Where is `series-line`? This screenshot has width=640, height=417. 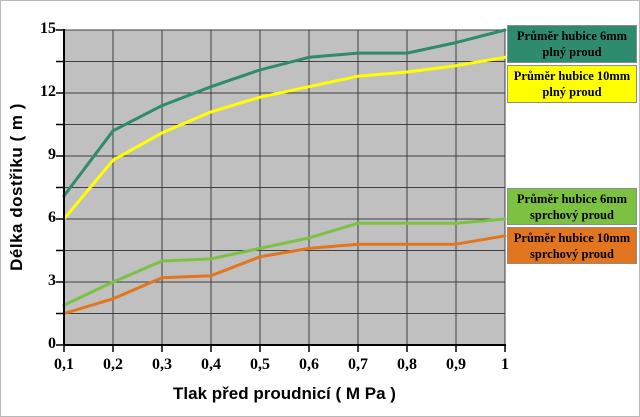
series-line is located at coordinates (284, 274).